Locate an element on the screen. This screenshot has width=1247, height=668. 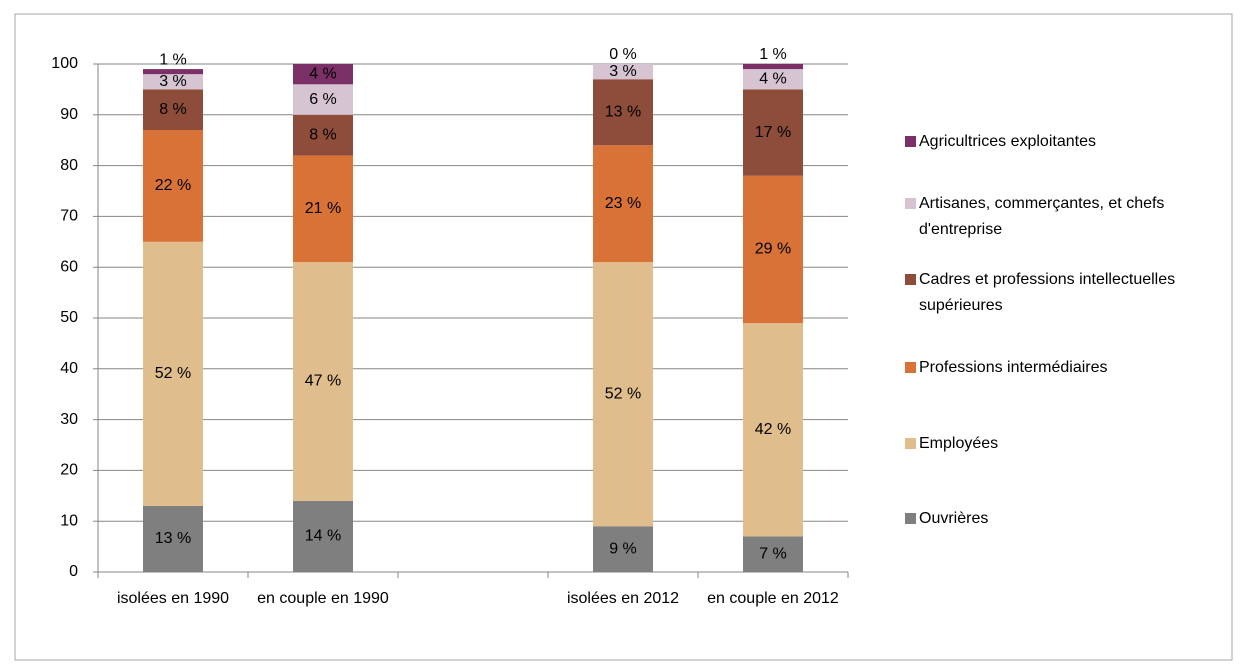
y-tick-label: 60 is located at coordinates (69, 266).